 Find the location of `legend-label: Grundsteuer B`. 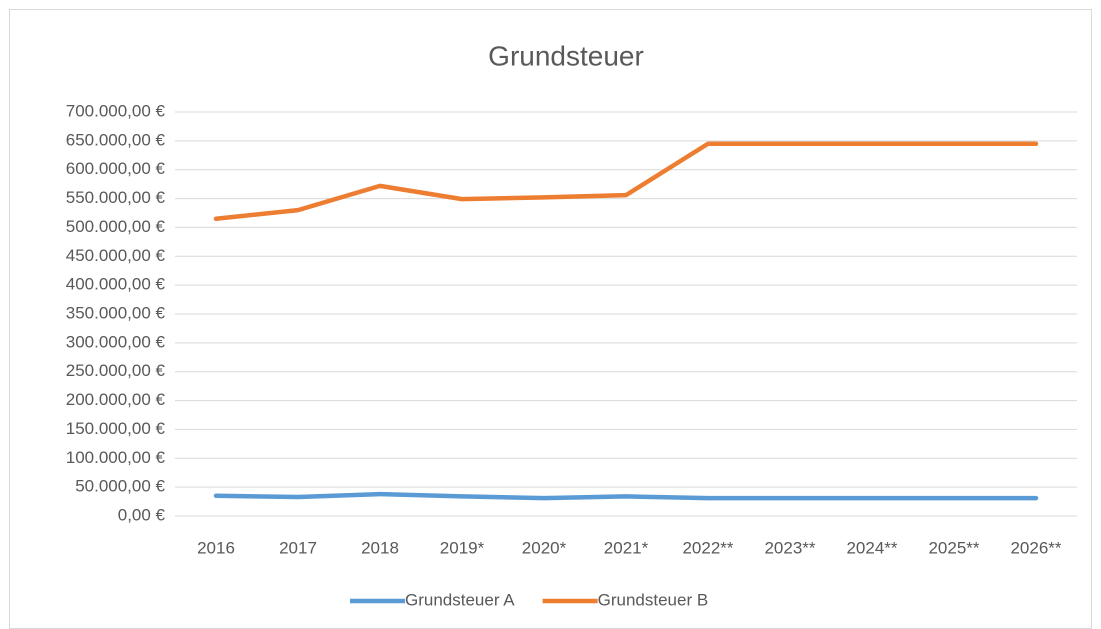

legend-label: Grundsteuer B is located at coordinates (653, 599).